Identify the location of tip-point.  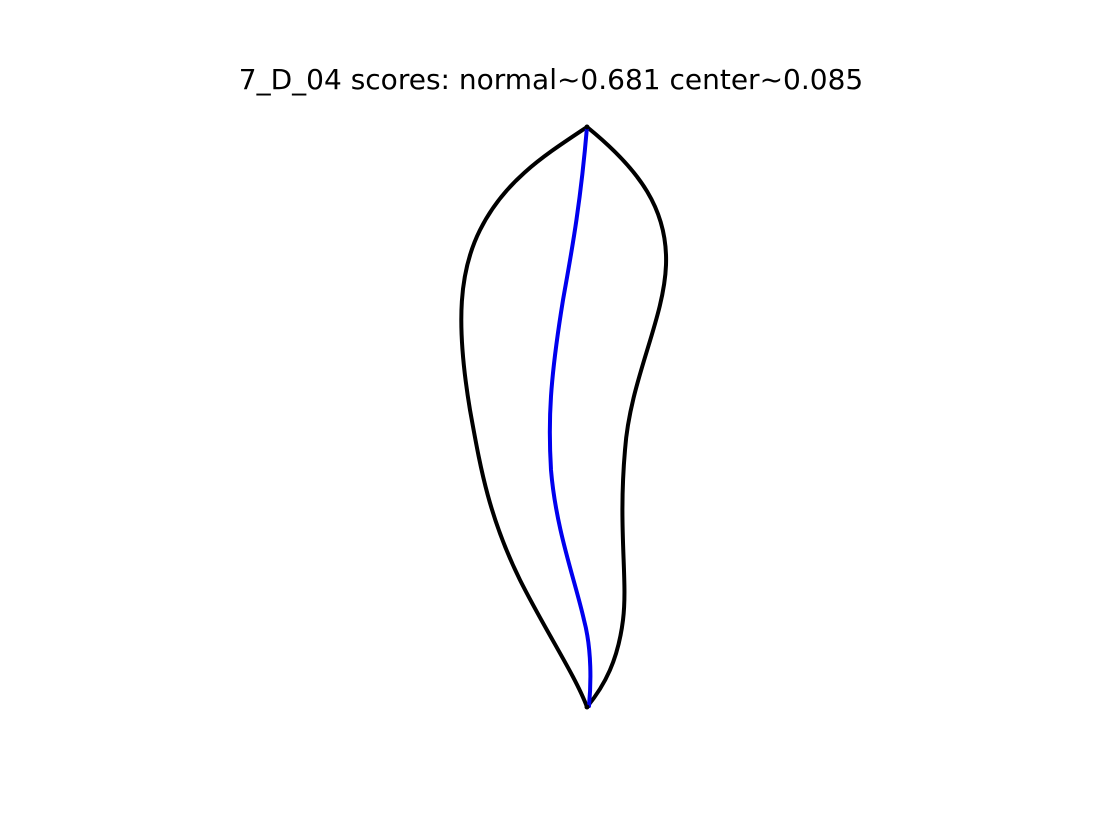
(587, 127).